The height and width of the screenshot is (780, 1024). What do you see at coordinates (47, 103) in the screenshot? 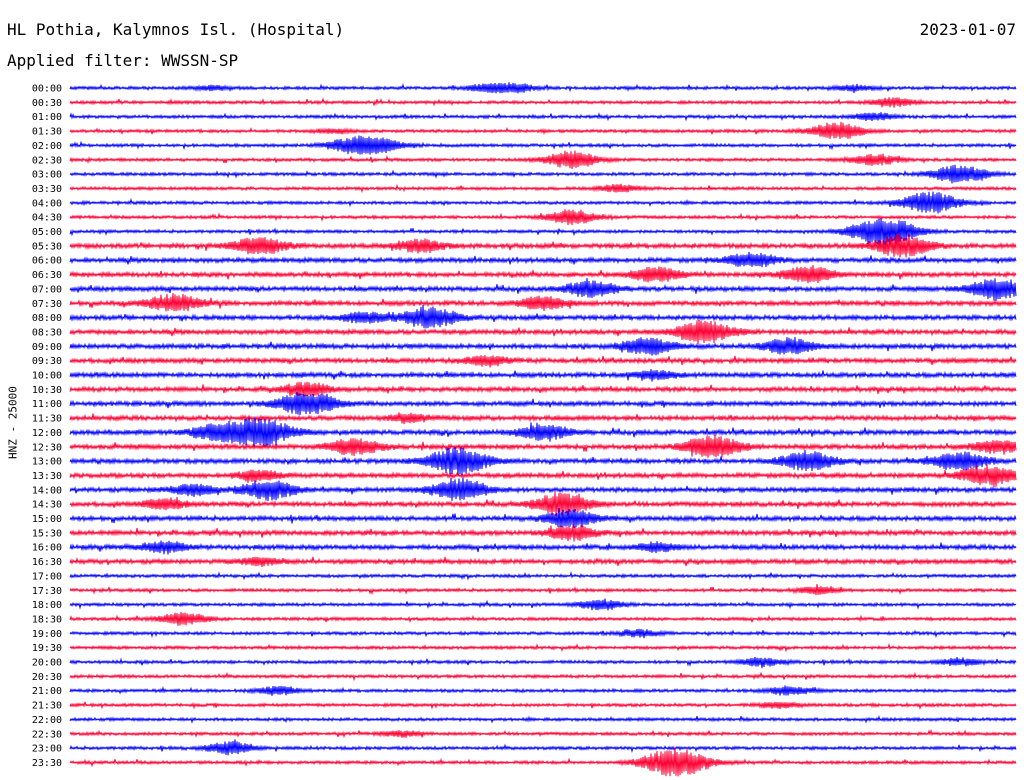
I see `time-label: 00:30` at bounding box center [47, 103].